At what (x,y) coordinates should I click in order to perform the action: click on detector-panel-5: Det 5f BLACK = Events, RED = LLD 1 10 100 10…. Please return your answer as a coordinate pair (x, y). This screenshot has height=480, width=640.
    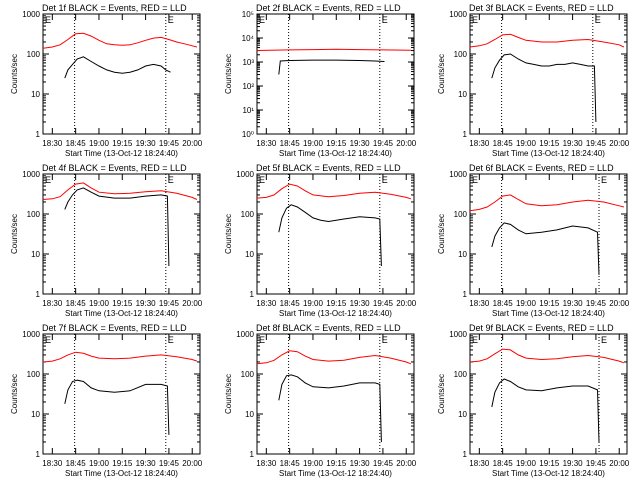
    Looking at the image, I should click on (320, 240).